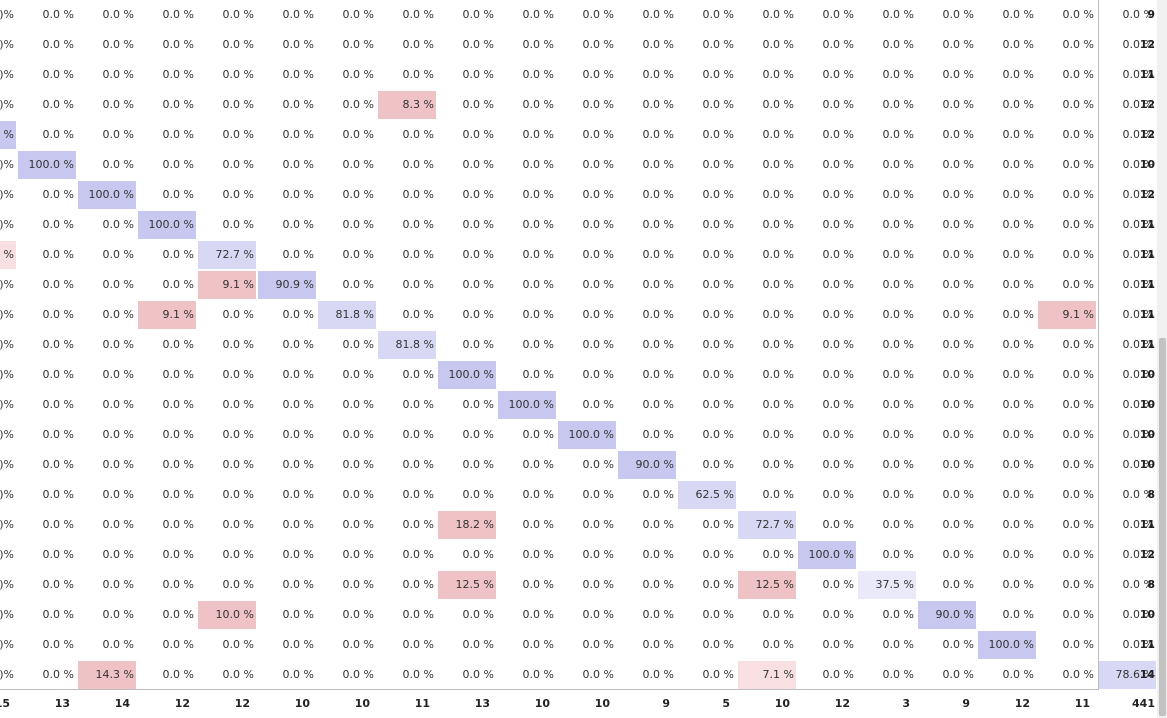 Image resolution: width=1167 pixels, height=718 pixels. Describe the element at coordinates (167, 225) in the screenshot. I see `matrix-cell: 100.0 %` at that location.